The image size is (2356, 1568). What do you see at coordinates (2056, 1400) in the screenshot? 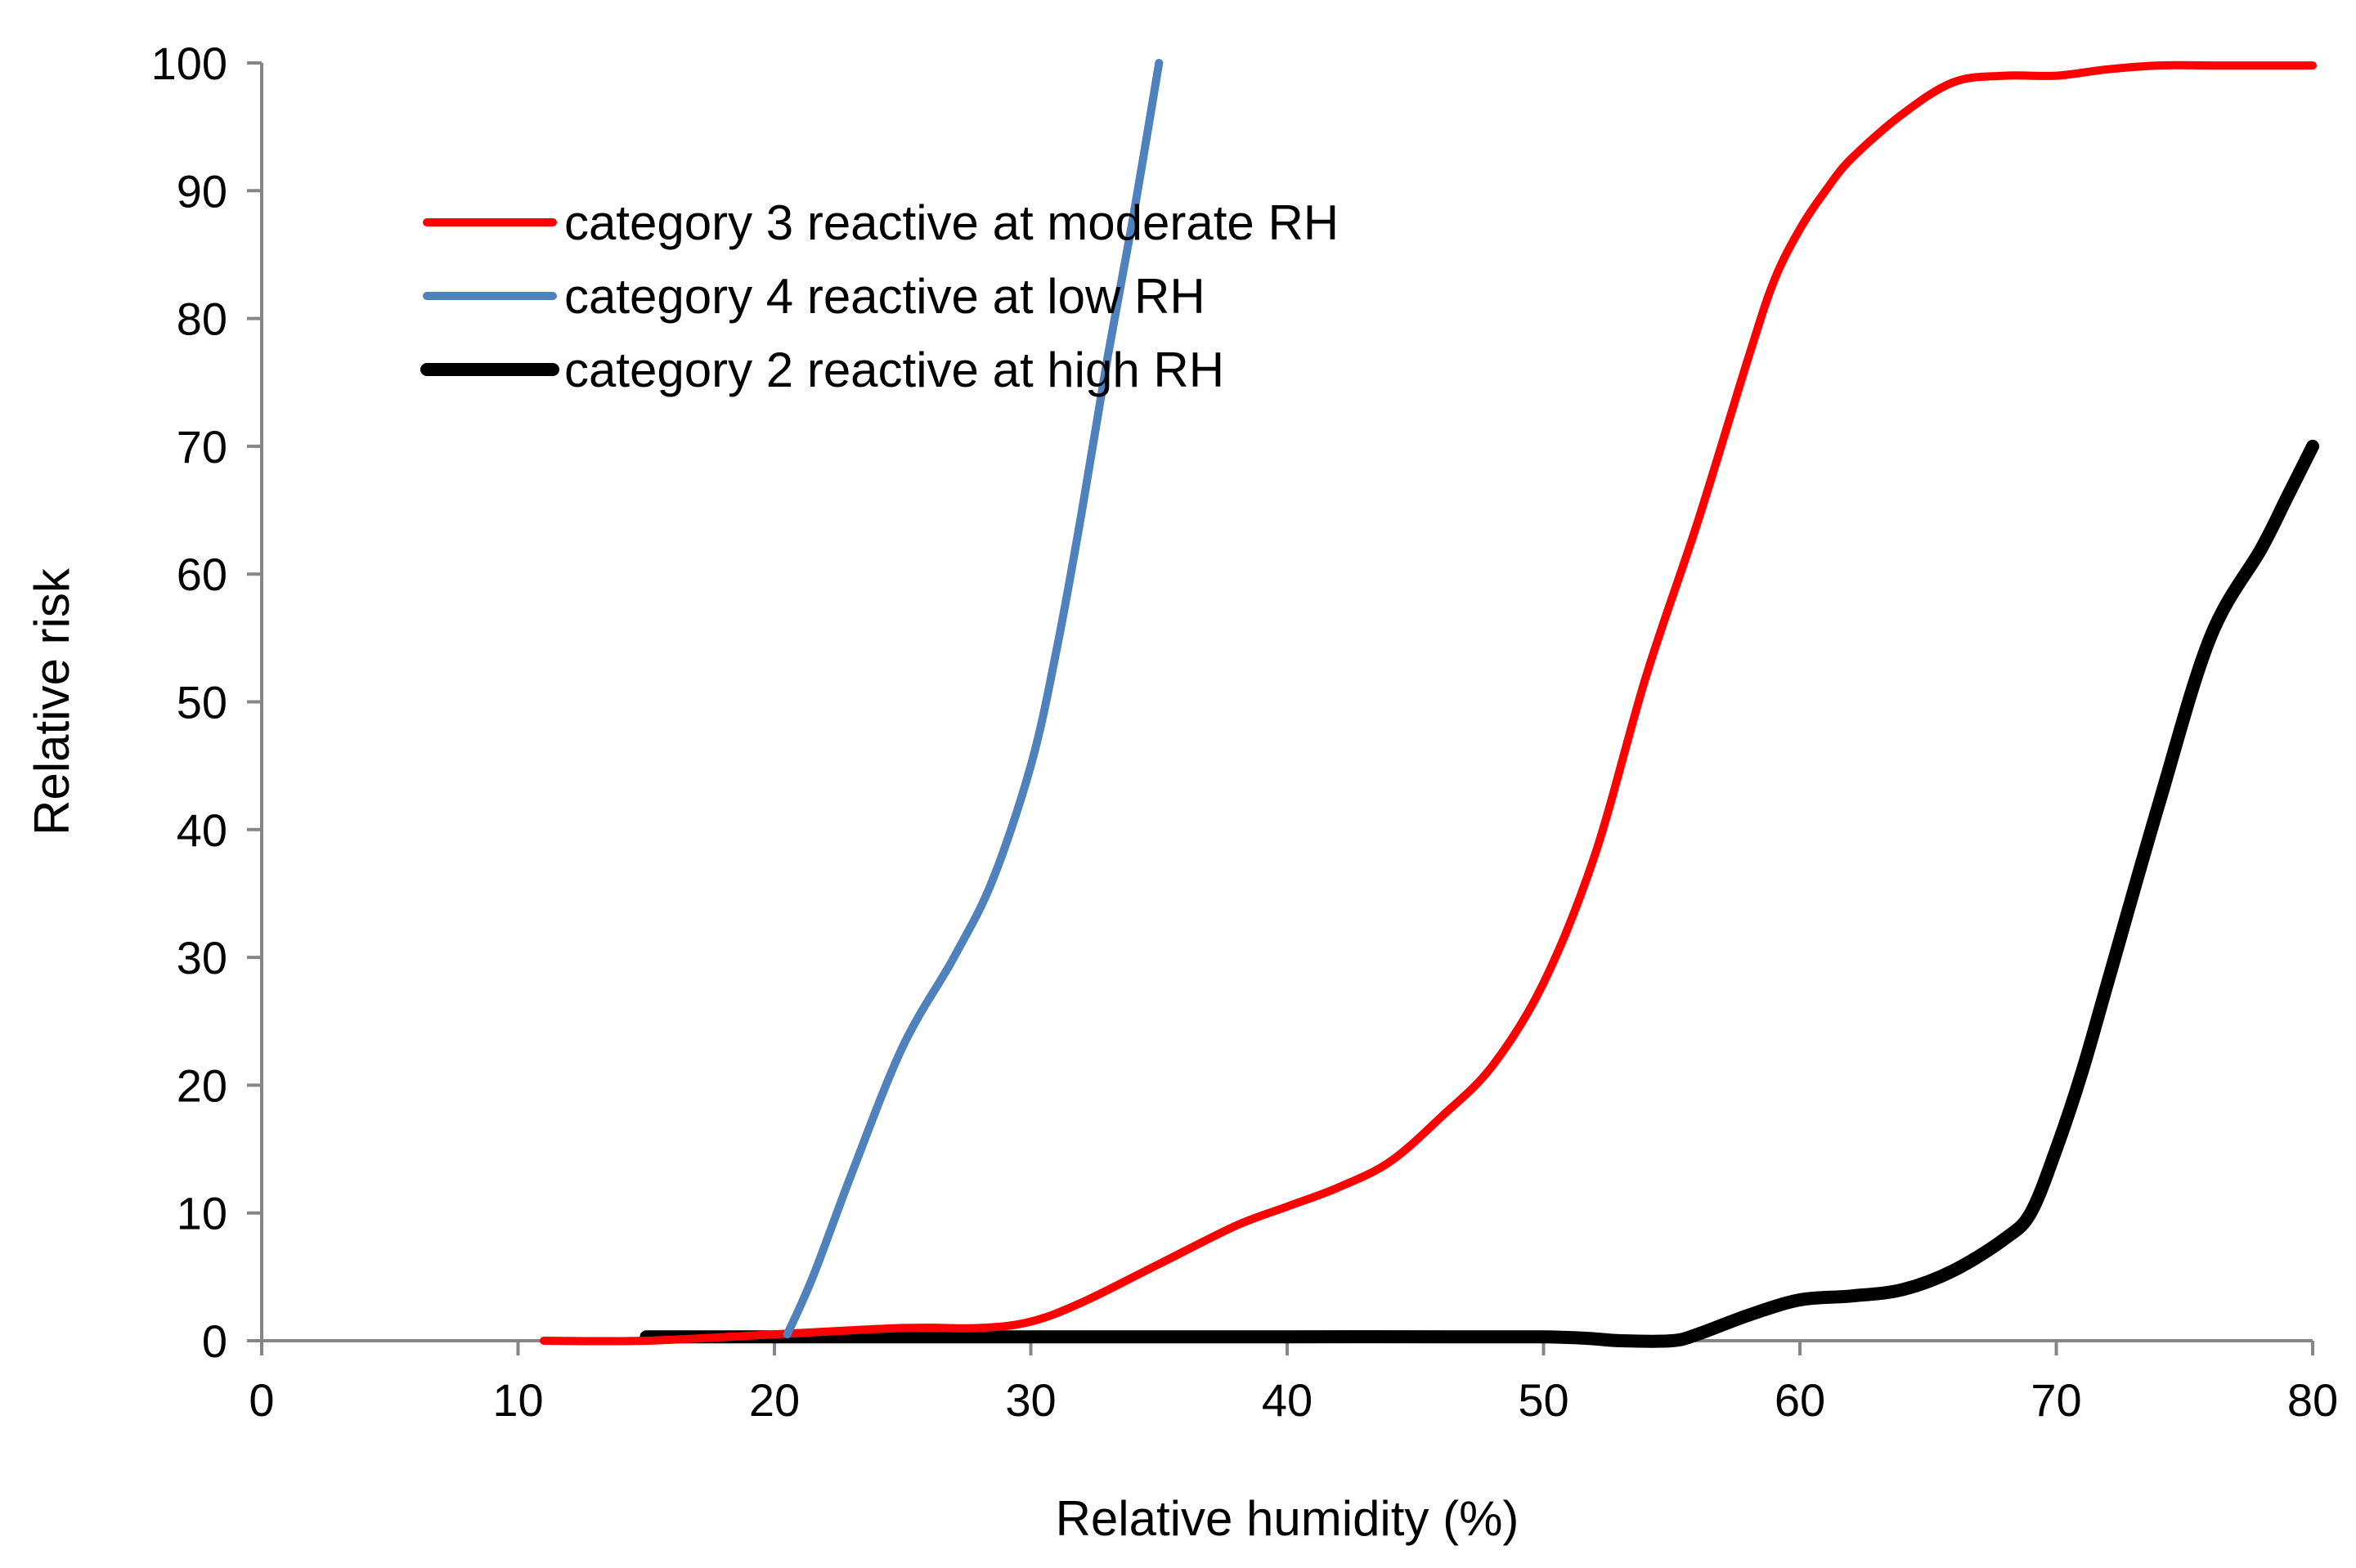
I see `x-tick-label: 70` at bounding box center [2056, 1400].